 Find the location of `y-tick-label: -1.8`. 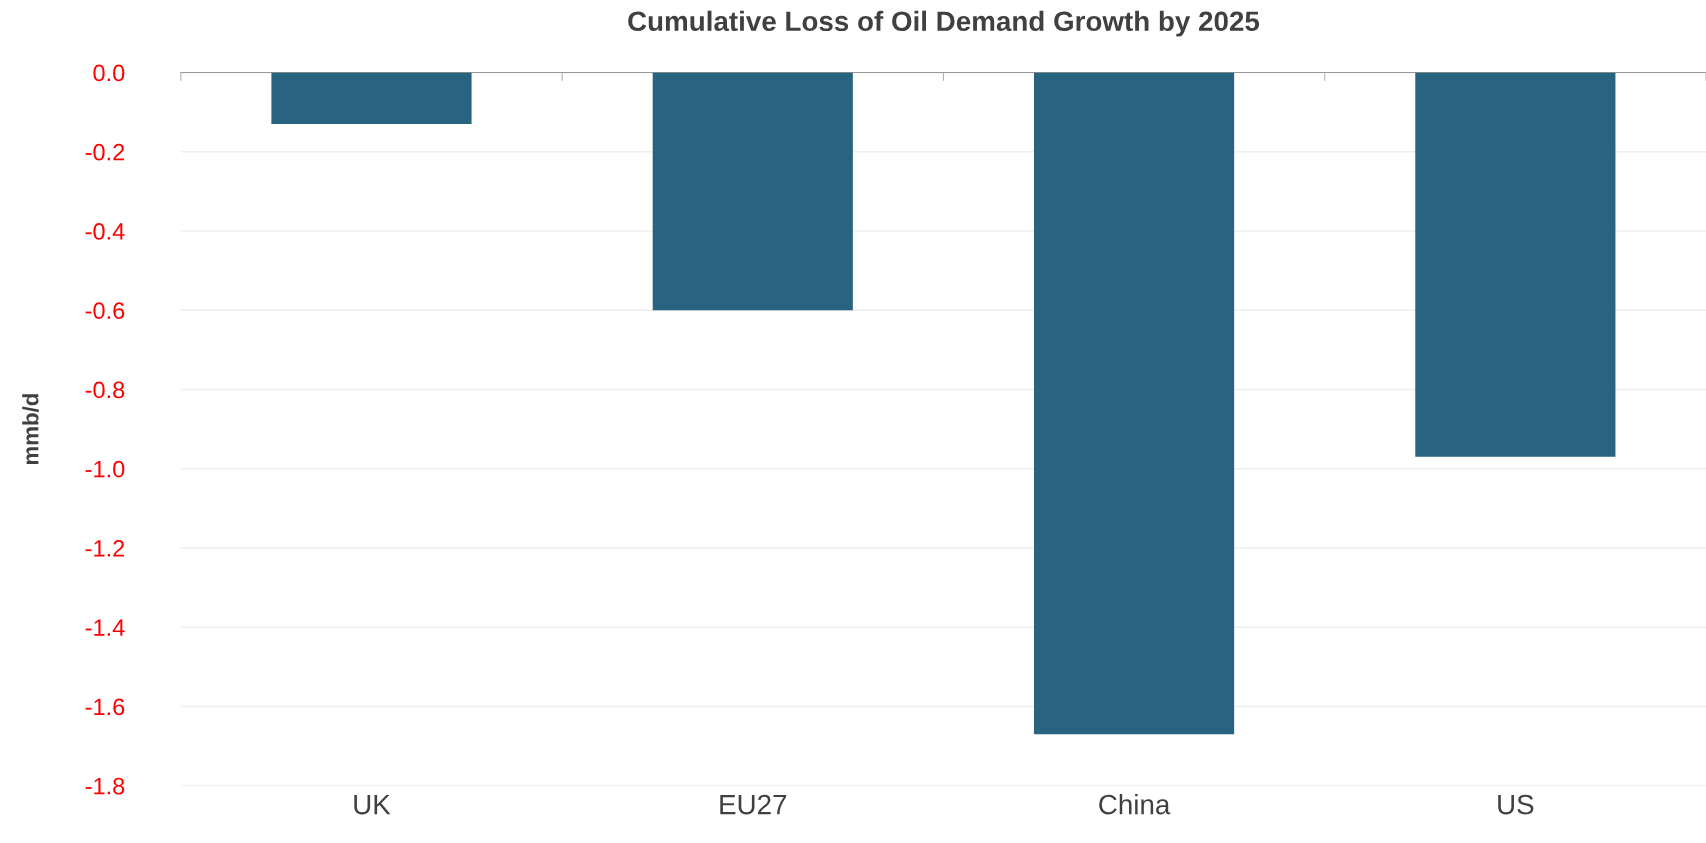

y-tick-label: -1.8 is located at coordinates (105, 786).